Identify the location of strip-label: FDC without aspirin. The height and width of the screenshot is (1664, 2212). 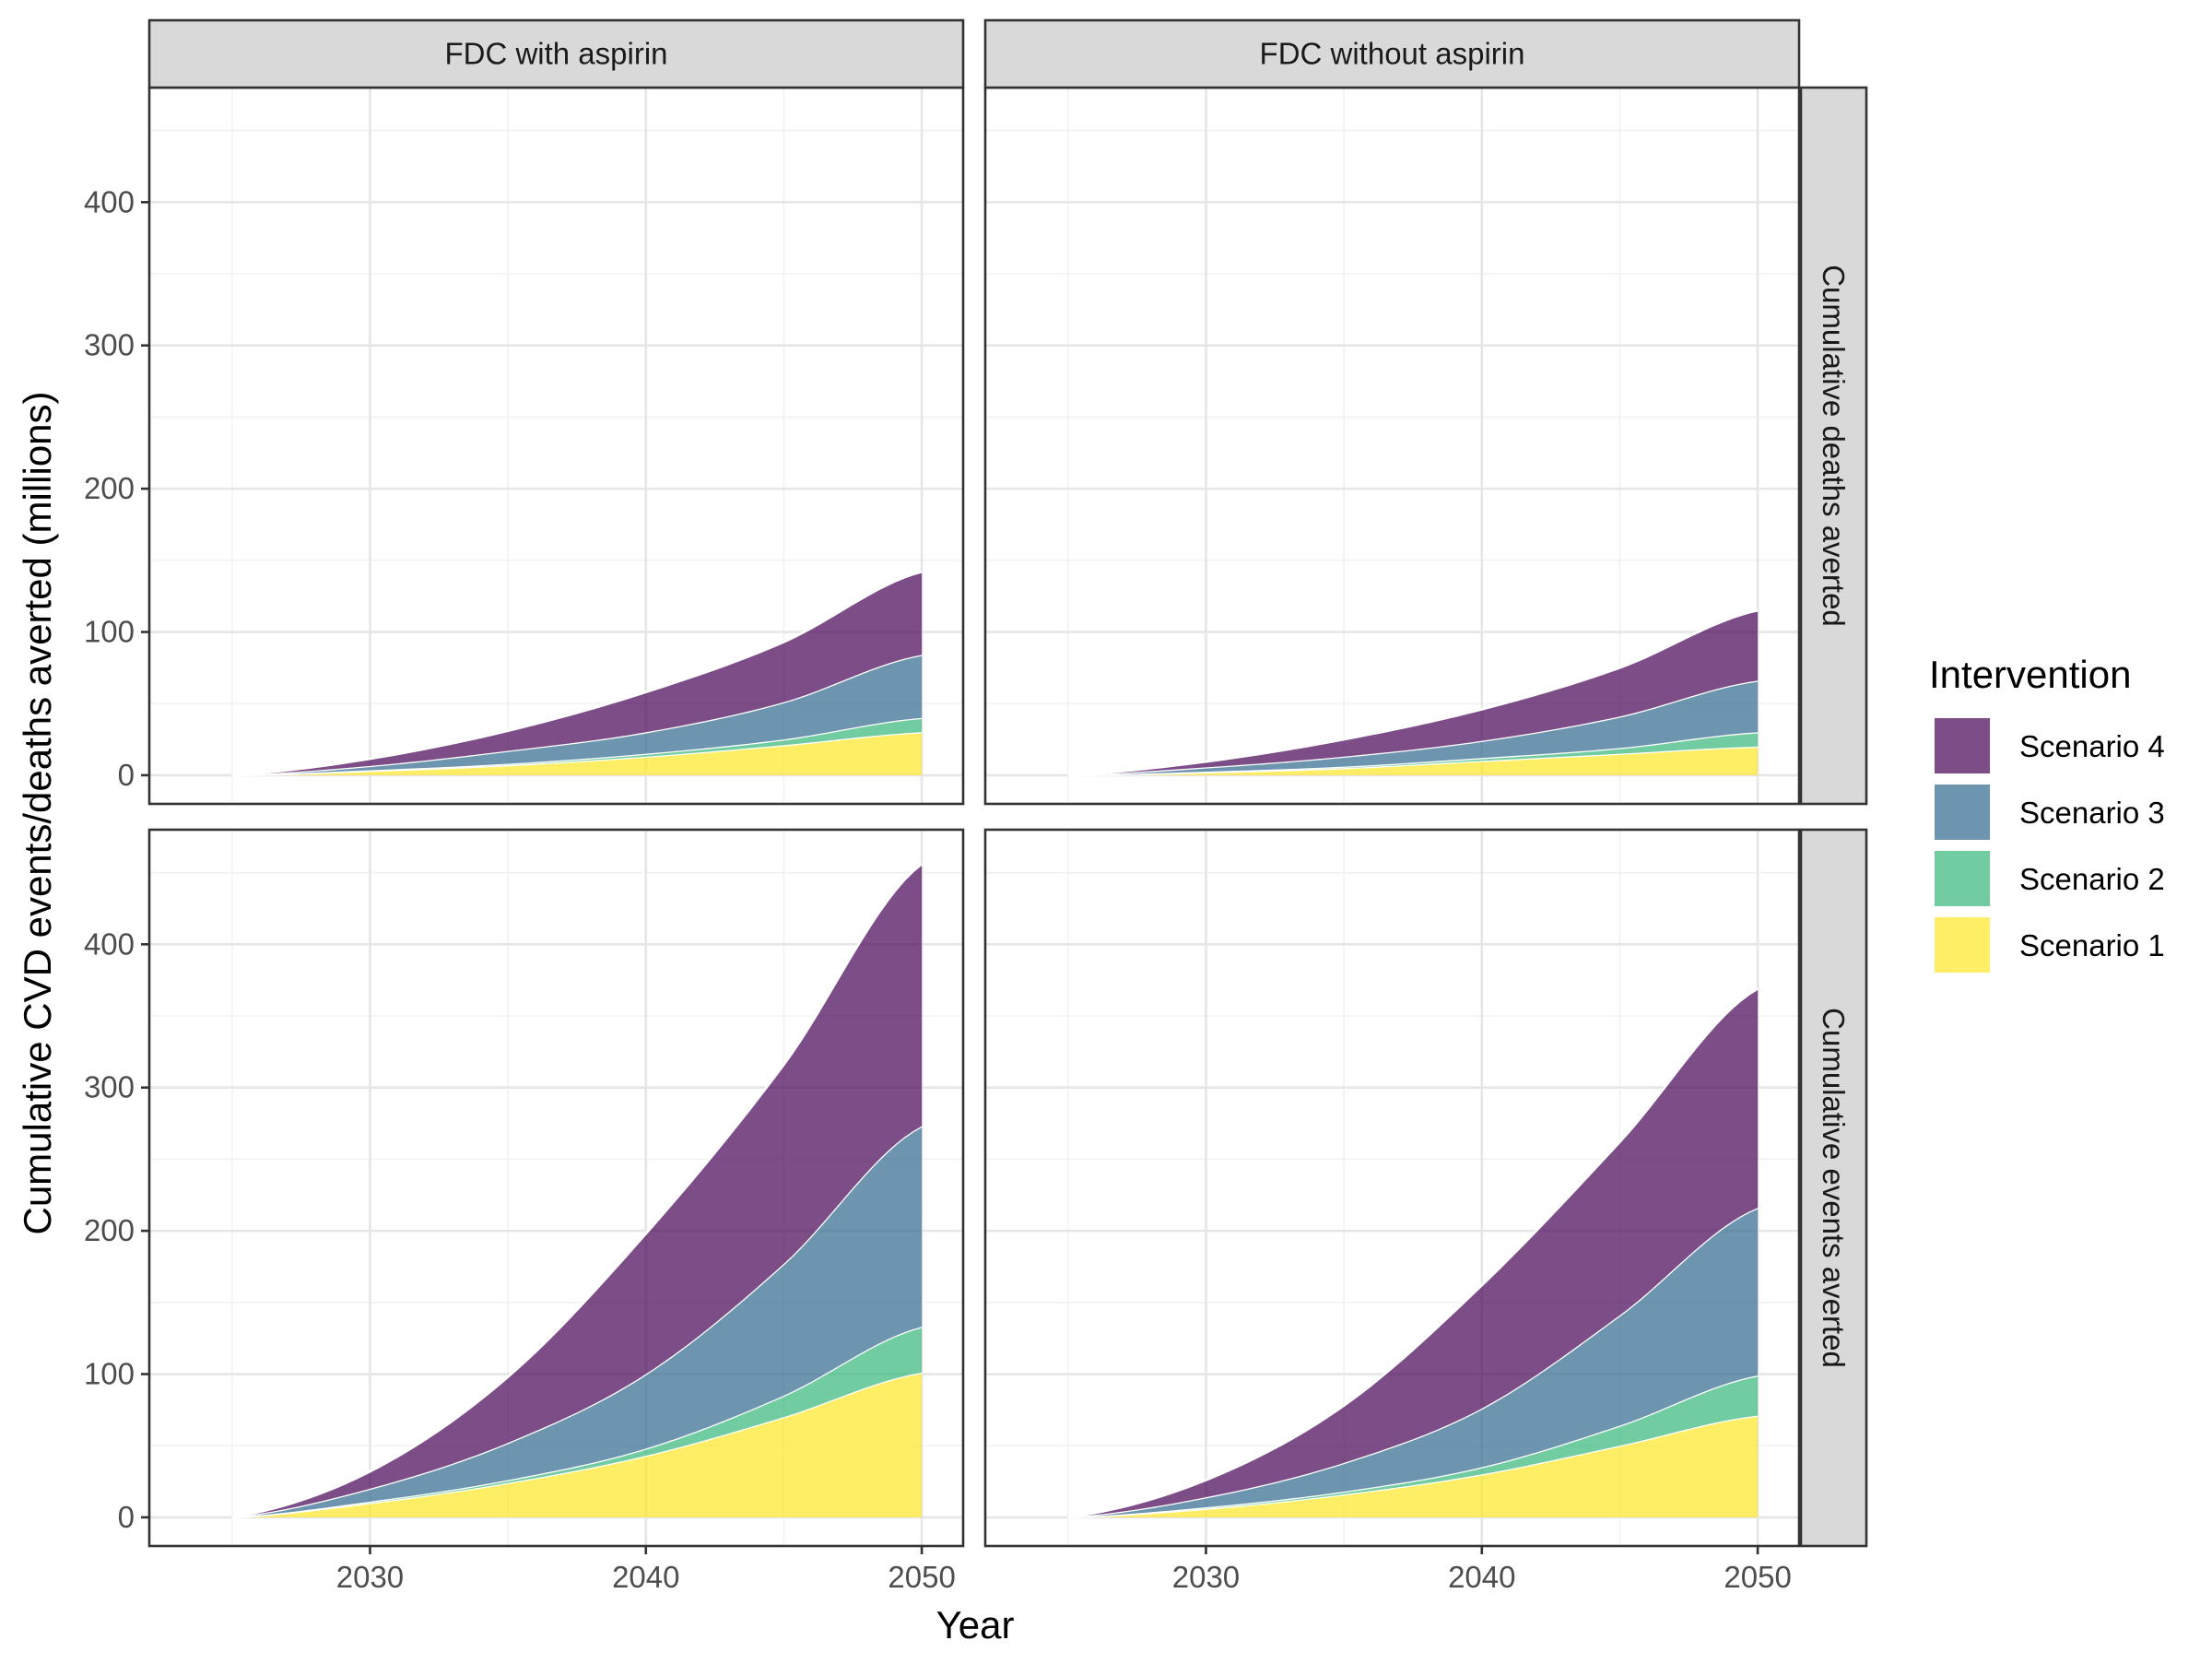
(1392, 54).